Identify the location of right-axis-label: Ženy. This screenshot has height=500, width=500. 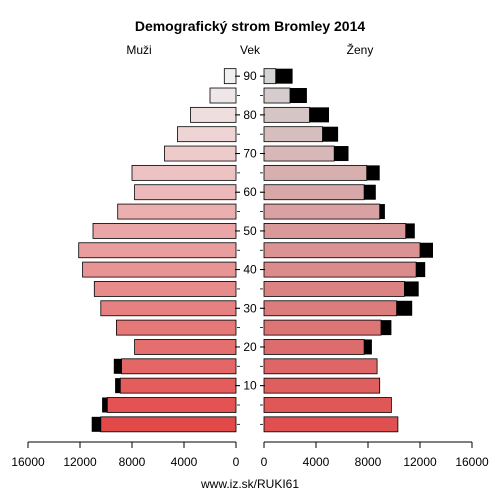
(360, 49).